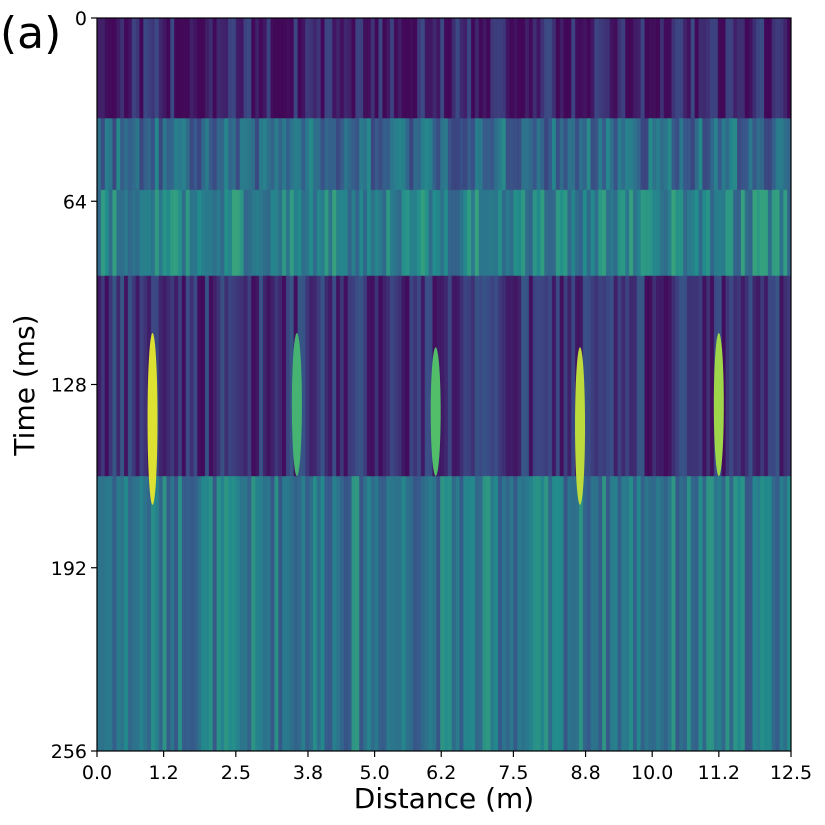 Image resolution: width=825 pixels, height=825 pixels. Describe the element at coordinates (152, 418) in the screenshot. I see `bright-streak` at that location.